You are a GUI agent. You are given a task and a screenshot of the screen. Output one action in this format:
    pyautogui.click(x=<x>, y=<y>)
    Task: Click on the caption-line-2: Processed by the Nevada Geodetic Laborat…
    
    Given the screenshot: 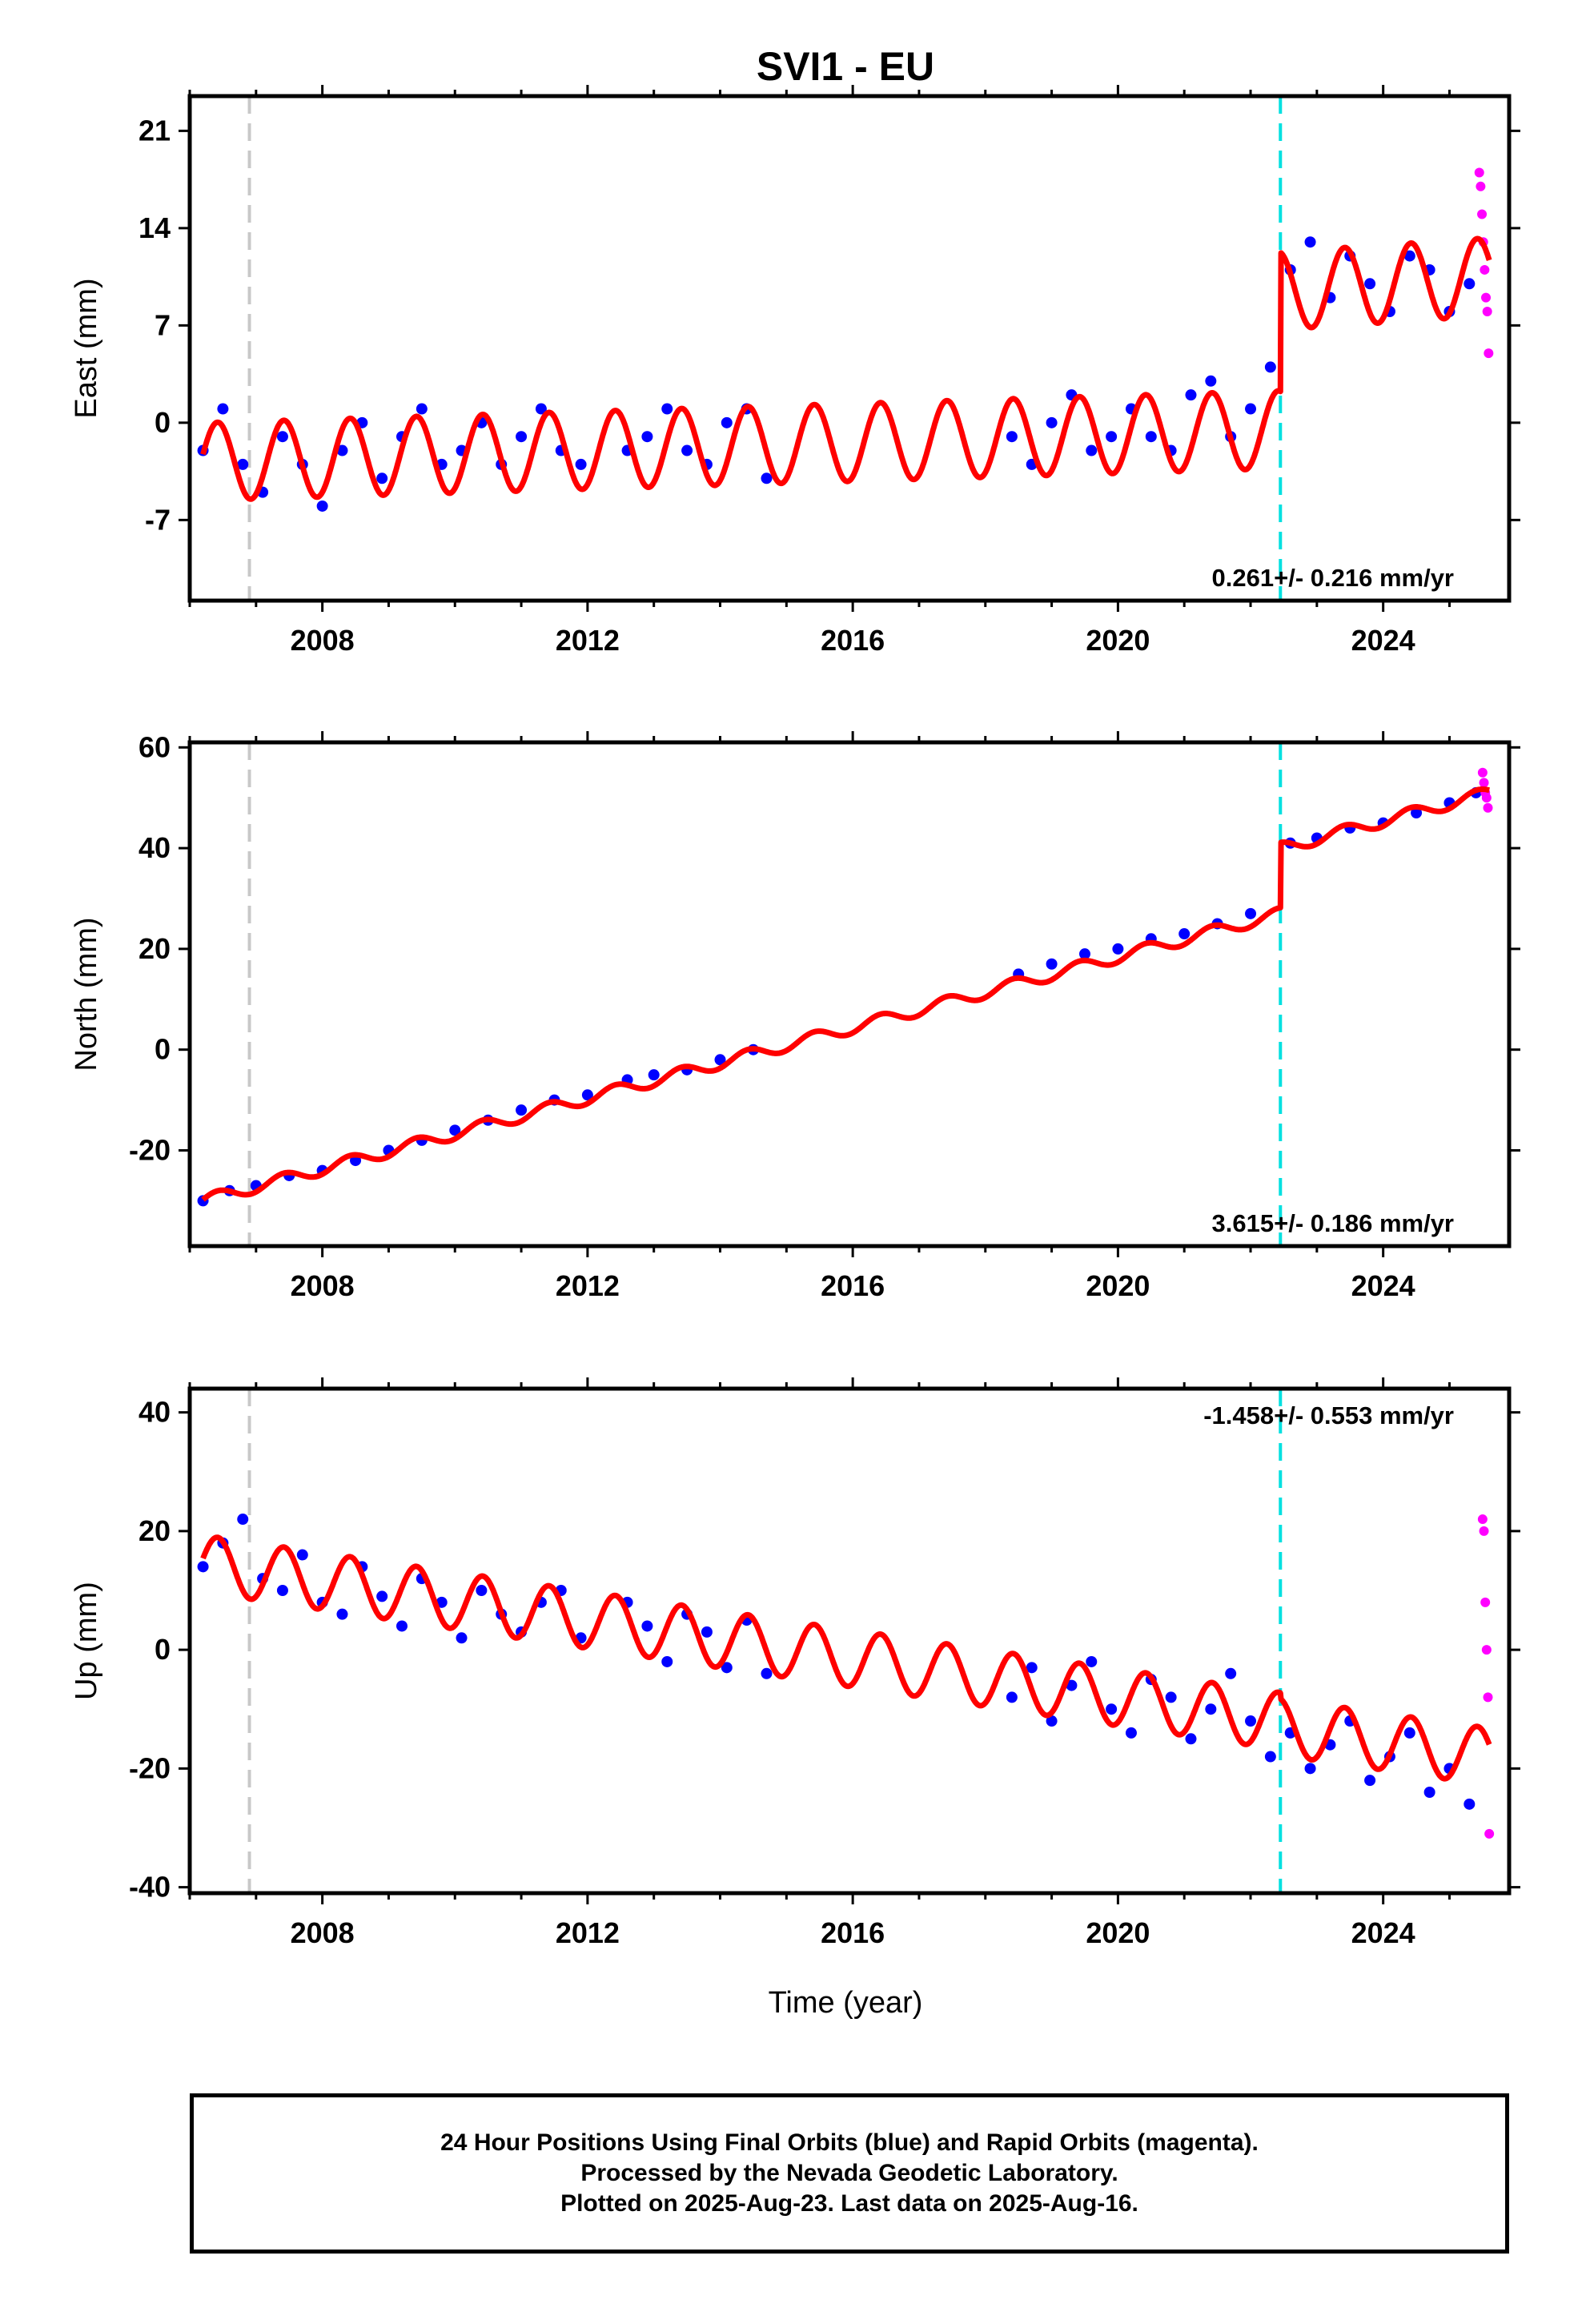 What is the action you would take?
    pyautogui.click(x=849, y=2173)
    